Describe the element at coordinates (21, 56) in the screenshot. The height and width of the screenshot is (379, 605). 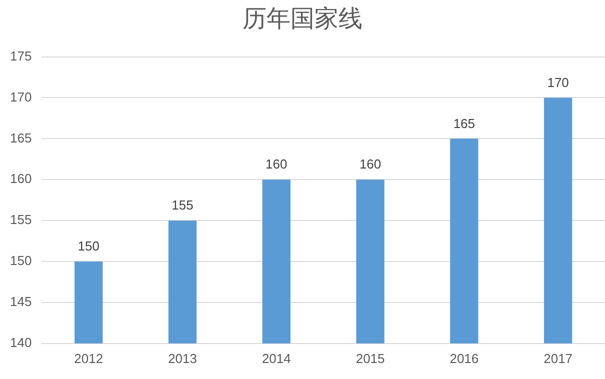
I see `y-tick-label: 175` at that location.